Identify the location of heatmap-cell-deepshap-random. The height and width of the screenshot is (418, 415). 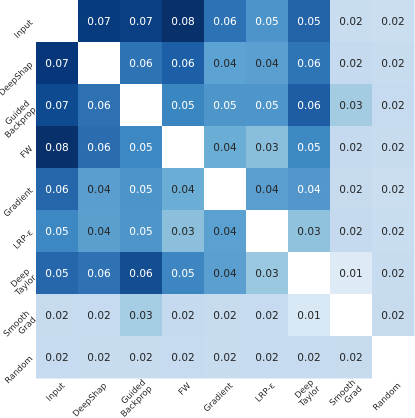
(393, 63).